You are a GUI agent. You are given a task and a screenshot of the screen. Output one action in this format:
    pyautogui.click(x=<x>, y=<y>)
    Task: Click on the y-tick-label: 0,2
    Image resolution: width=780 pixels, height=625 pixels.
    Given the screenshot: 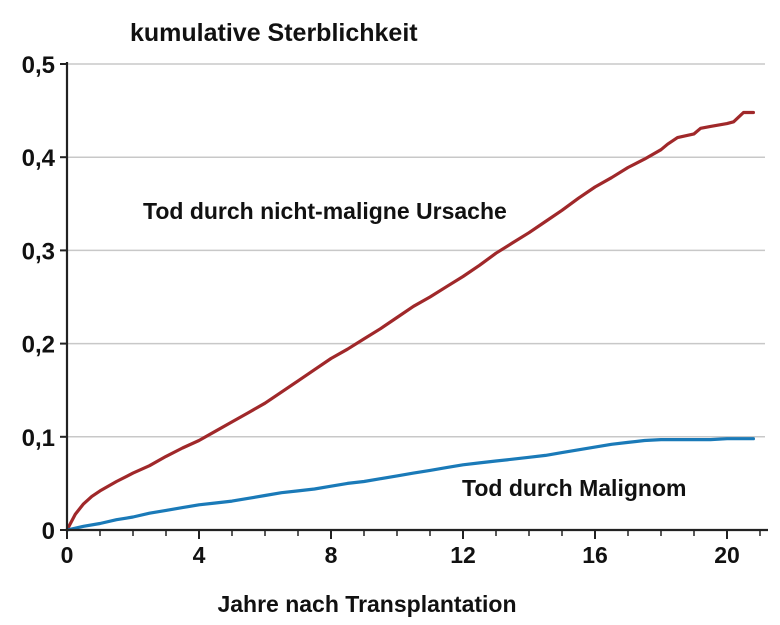 What is the action you would take?
    pyautogui.click(x=38, y=345)
    